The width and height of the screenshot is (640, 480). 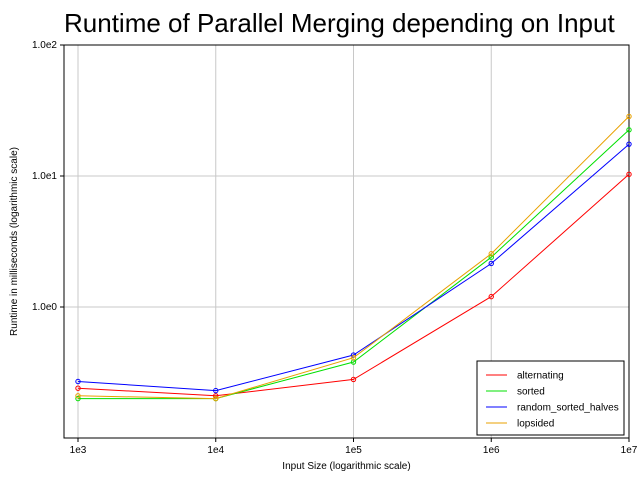 I want to click on y-tick-label: 1.0e2, so click(x=44, y=45).